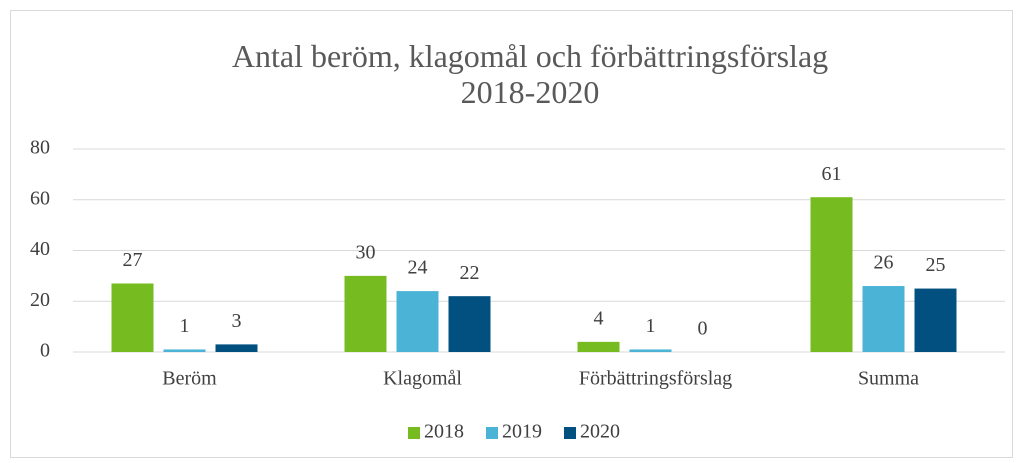  What do you see at coordinates (40, 148) in the screenshot?
I see `y-tick-label: 80` at bounding box center [40, 148].